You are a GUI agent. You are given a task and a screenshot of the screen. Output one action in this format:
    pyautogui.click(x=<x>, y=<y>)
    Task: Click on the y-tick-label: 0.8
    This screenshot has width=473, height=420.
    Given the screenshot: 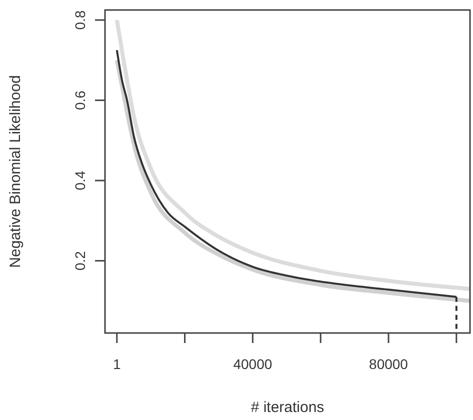 What is the action you would take?
    pyautogui.click(x=80, y=20)
    